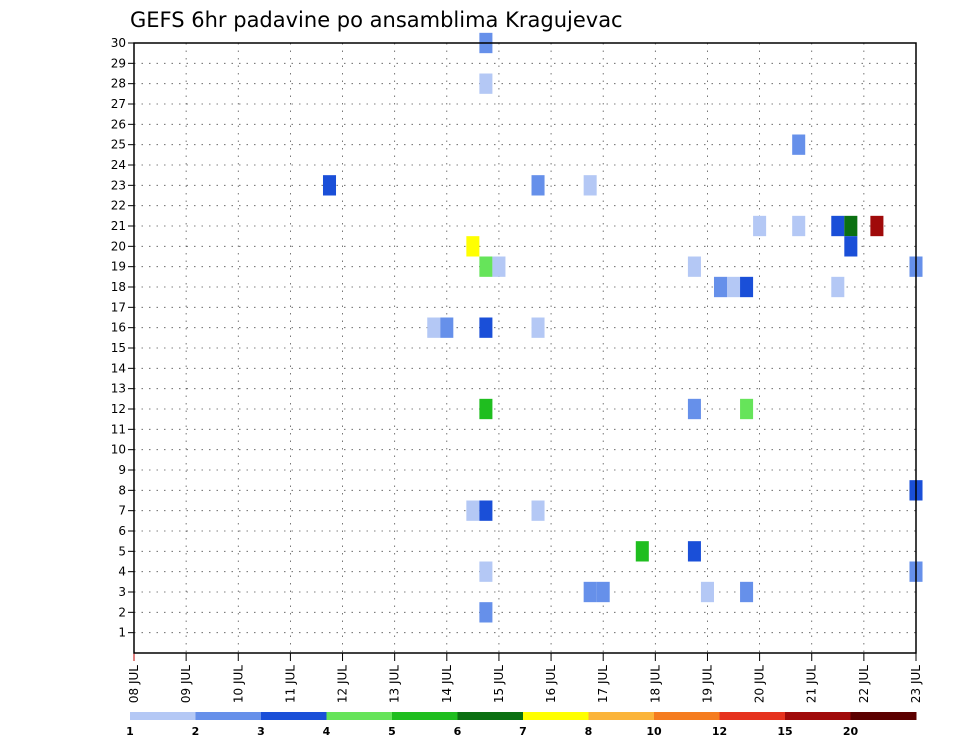 The width and height of the screenshot is (960, 742). I want to click on colorbar-label-2: 3, so click(261, 731).